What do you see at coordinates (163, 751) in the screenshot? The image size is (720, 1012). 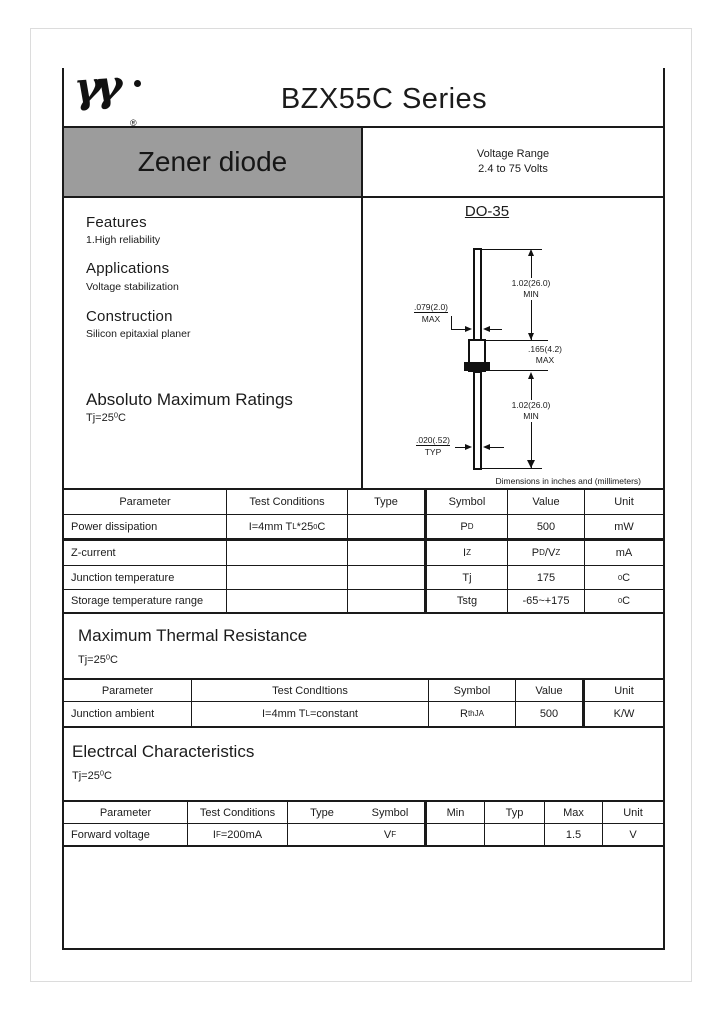 I see `electrical-title: Electrcal Characteristics` at bounding box center [163, 751].